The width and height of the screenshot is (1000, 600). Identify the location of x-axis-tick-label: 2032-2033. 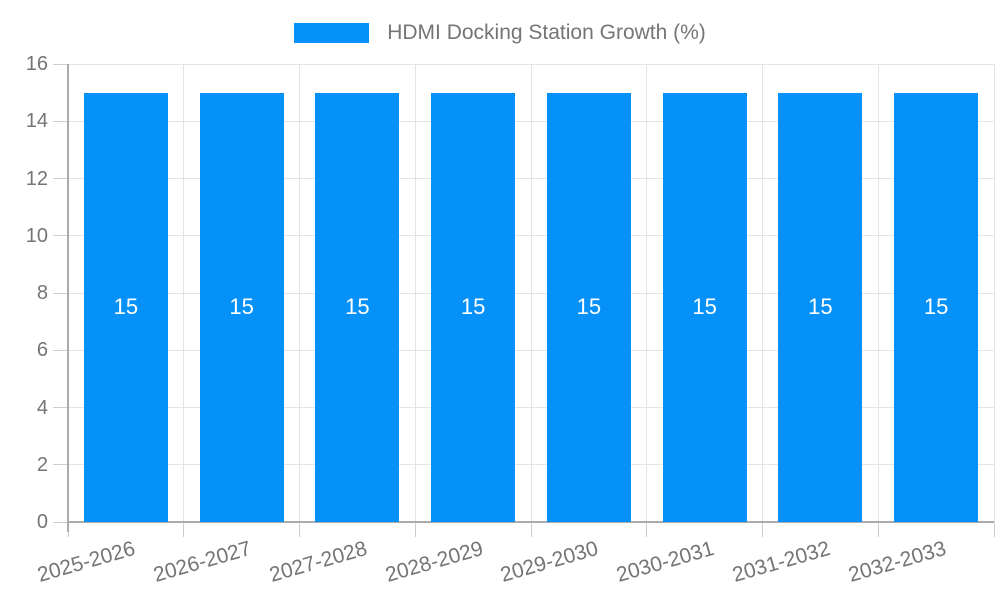
(897, 562).